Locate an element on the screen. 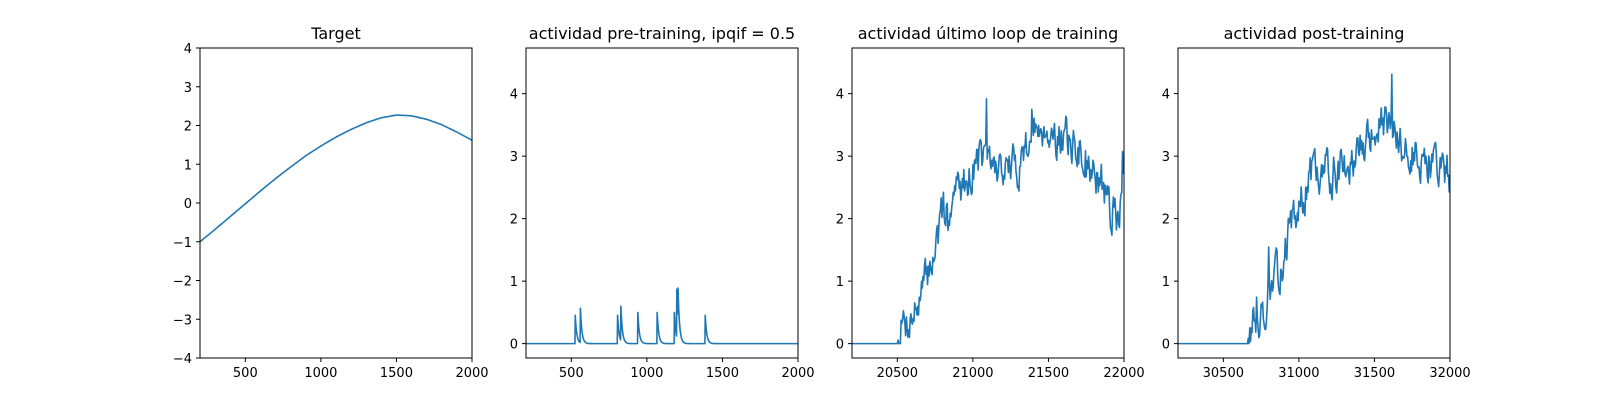 The height and width of the screenshot is (400, 1600). x-tick-label: 22000 is located at coordinates (1123, 373).